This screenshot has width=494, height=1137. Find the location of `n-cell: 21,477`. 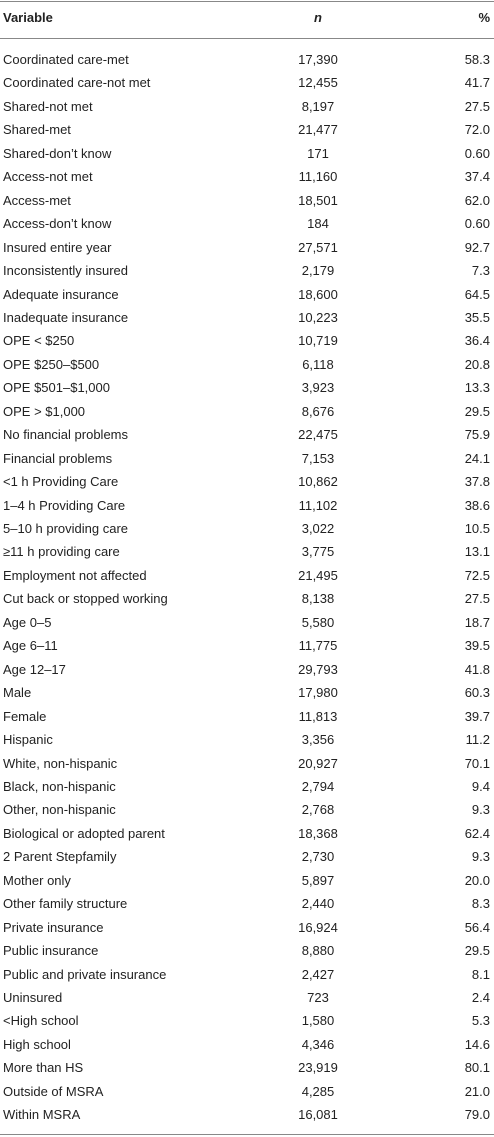

n-cell: 21,477 is located at coordinates (318, 130).